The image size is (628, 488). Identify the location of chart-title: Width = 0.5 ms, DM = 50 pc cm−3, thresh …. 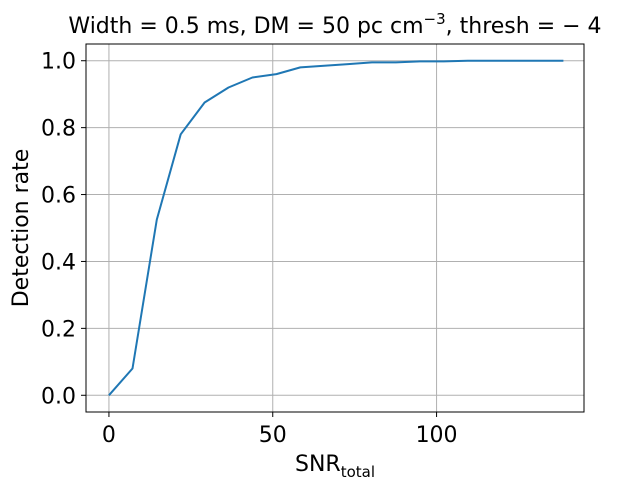
(334, 24).